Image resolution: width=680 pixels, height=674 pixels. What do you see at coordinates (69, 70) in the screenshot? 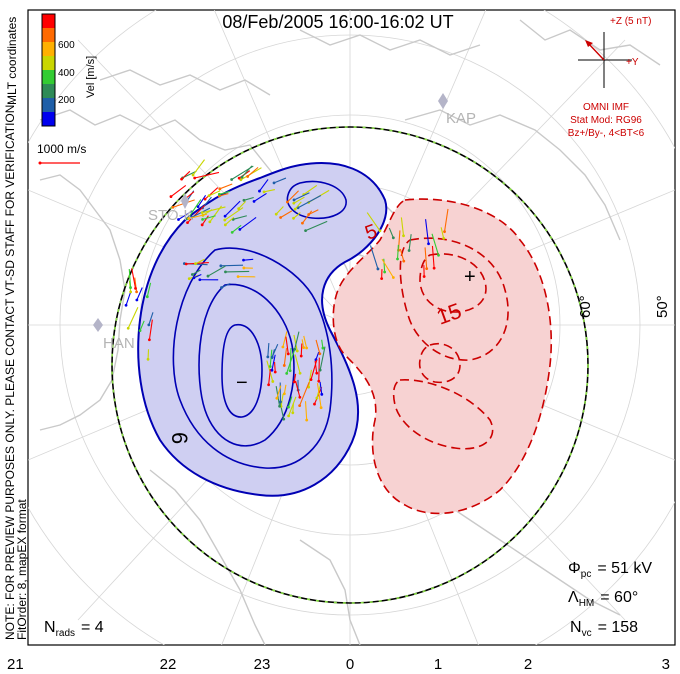
I see `velocity-colorbar: 600 400 200 Vel [m/s]` at bounding box center [69, 70].